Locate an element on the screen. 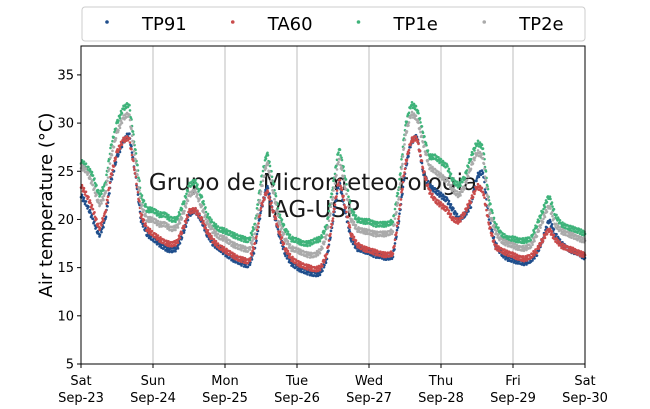 This screenshot has height=409, width=650. y-tick-label: 5 is located at coordinates (70, 365).